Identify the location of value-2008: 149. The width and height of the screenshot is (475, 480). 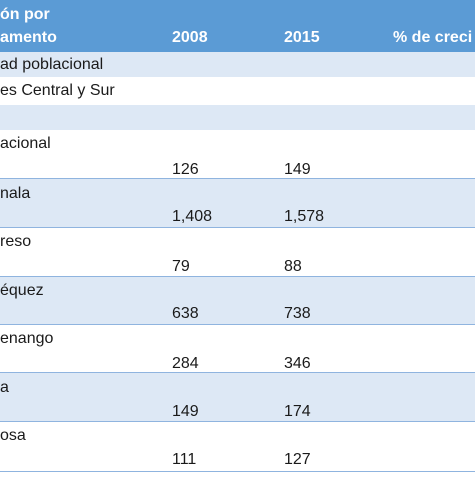
(185, 411).